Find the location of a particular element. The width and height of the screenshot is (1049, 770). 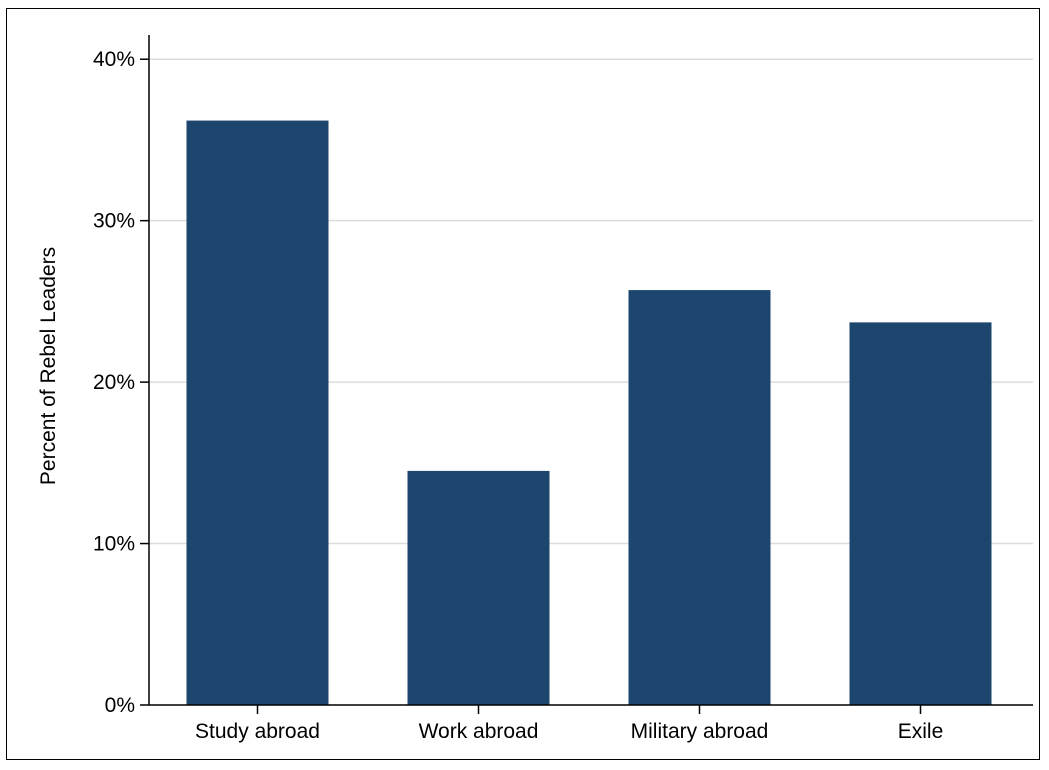

x-tick-label: Study abroad is located at coordinates (257, 731).